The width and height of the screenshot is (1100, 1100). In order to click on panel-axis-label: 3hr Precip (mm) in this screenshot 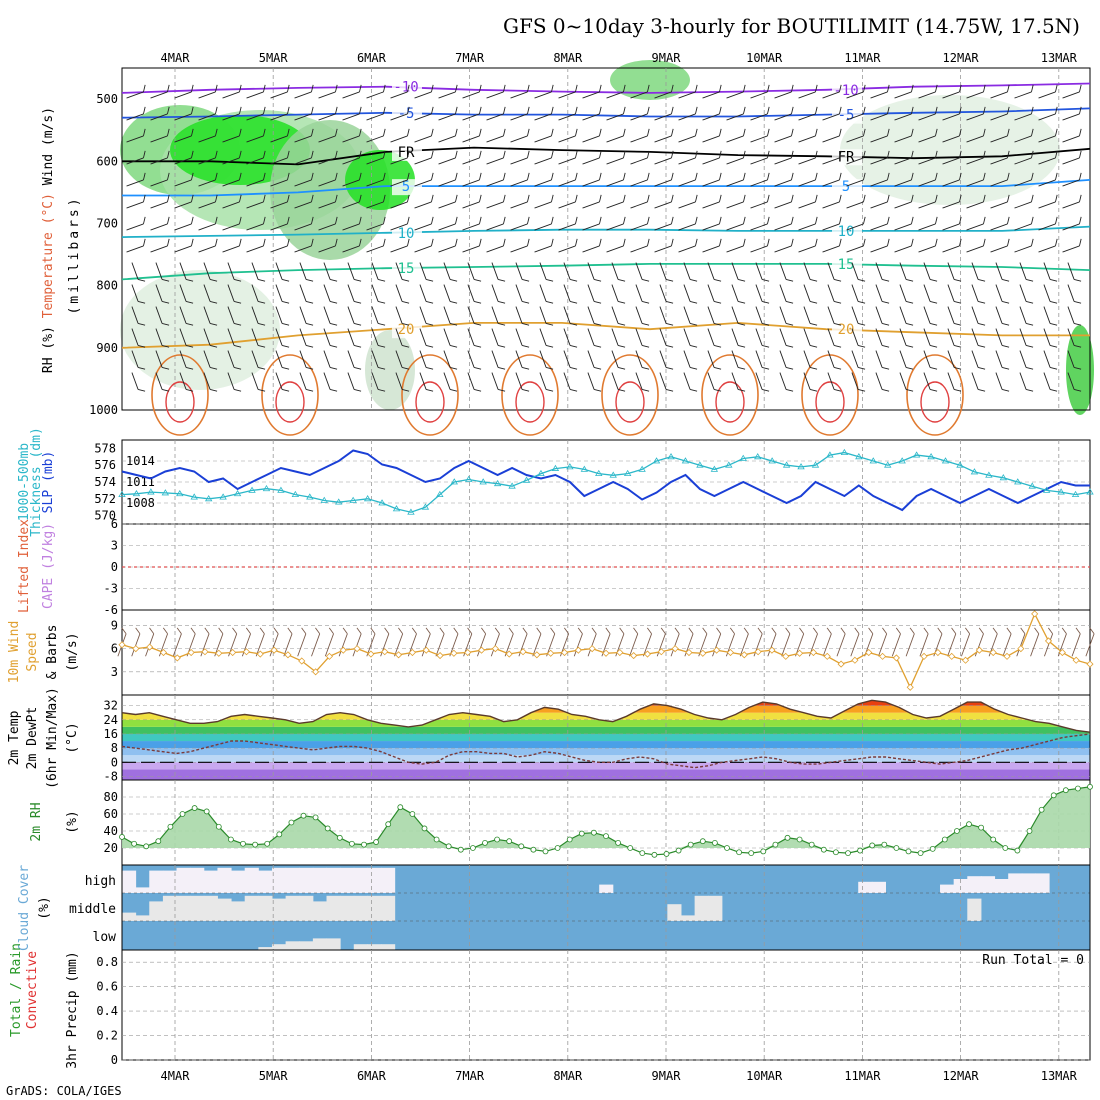, I will do `click(72, 1009)`.